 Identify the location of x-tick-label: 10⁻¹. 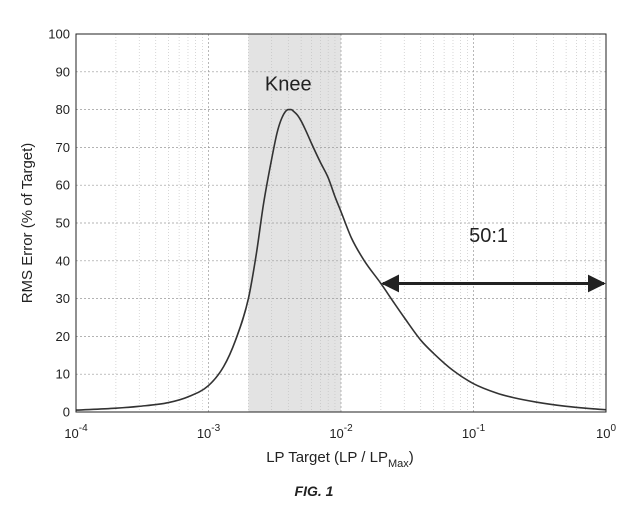
(474, 432).